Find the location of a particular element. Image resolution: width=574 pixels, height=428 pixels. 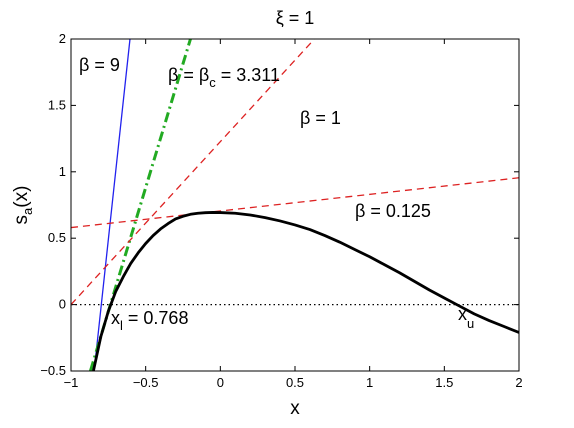

chart-title: ξ = 1 is located at coordinates (295, 18).